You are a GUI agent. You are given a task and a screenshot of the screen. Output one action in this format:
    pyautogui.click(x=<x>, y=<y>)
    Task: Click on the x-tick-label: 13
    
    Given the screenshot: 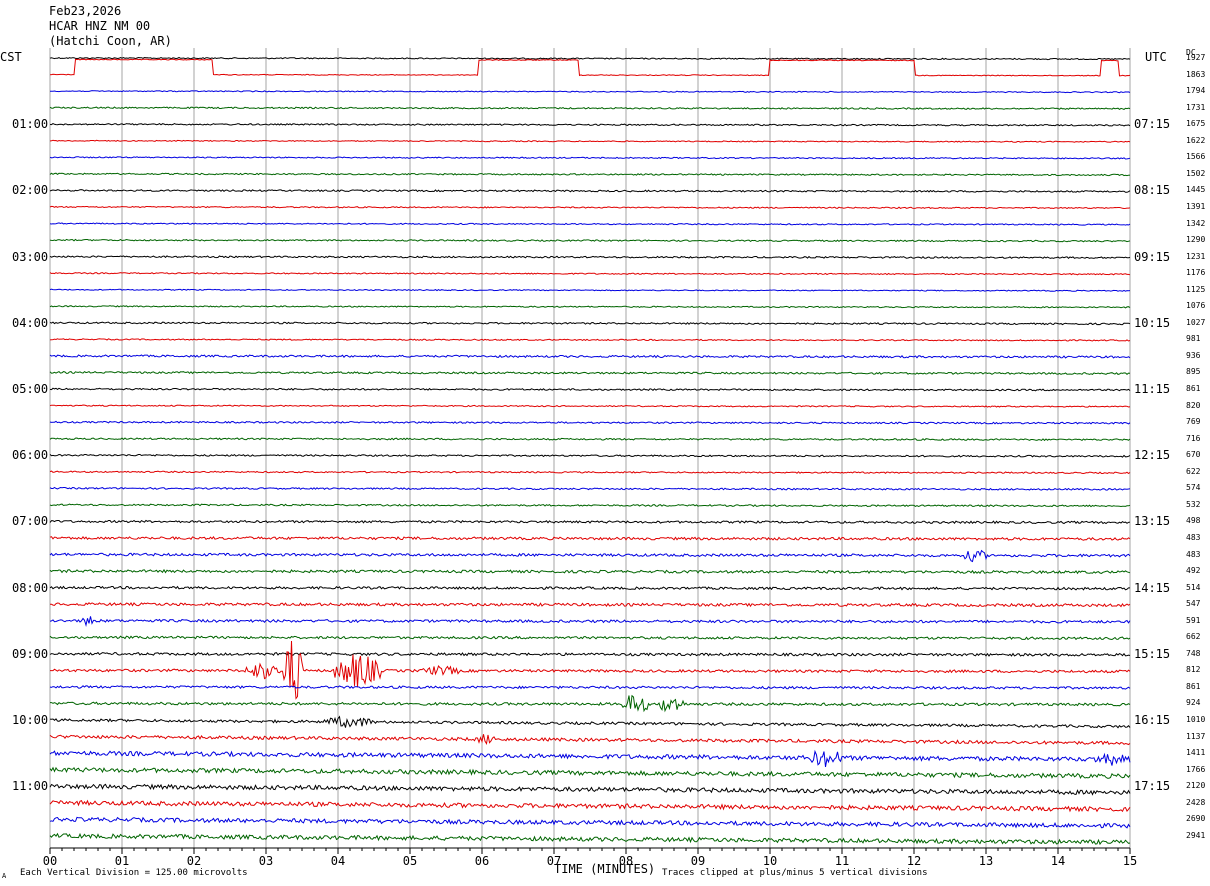 What is the action you would take?
    pyautogui.click(x=986, y=861)
    